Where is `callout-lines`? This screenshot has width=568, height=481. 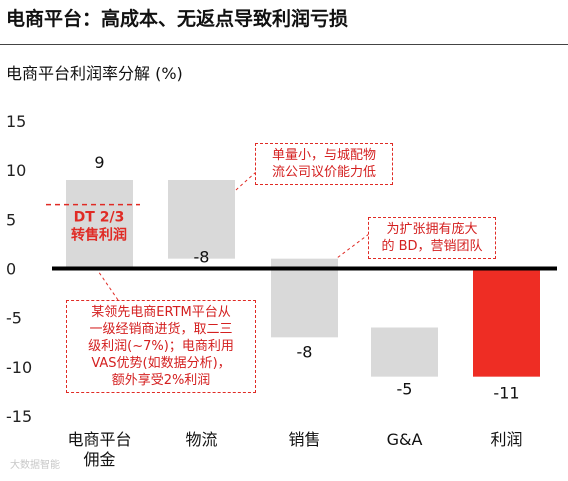
callout-lines is located at coordinates (232, 236).